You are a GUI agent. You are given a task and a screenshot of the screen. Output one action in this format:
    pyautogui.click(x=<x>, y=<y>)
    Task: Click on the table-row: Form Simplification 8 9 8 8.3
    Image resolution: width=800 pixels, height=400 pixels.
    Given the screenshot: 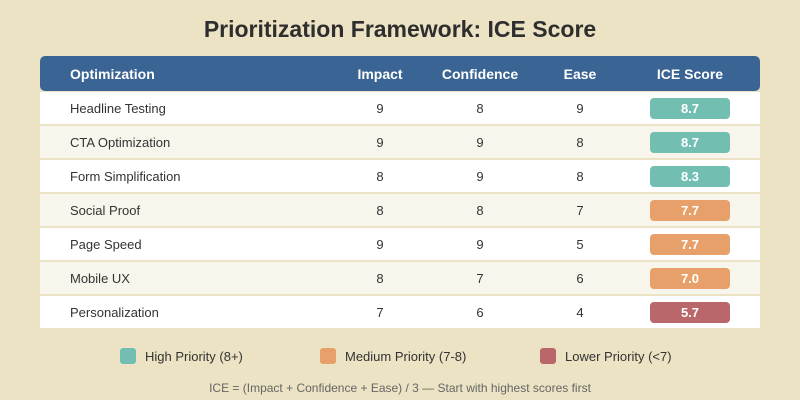 What is the action you would take?
    pyautogui.click(x=400, y=176)
    